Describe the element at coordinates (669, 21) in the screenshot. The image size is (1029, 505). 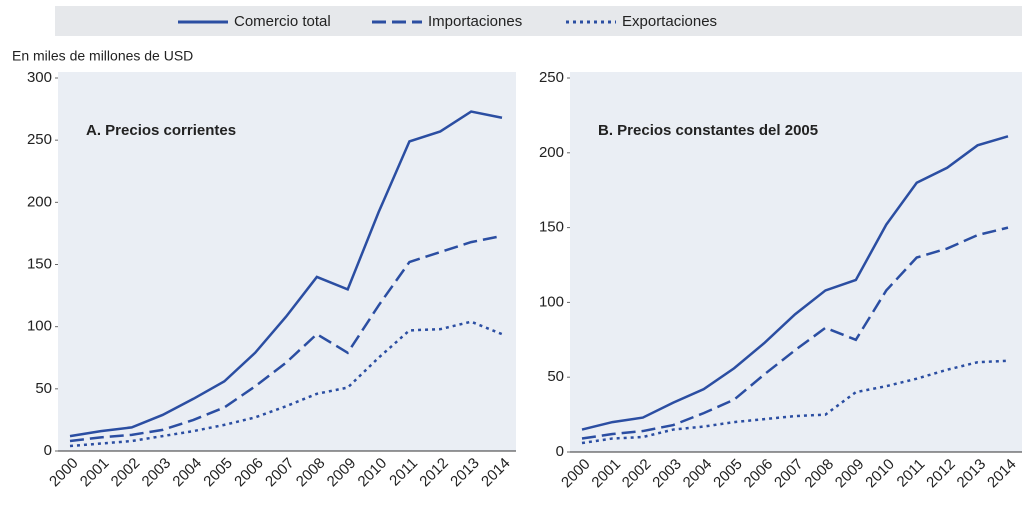
I see `legend-label: Exportaciones` at that location.